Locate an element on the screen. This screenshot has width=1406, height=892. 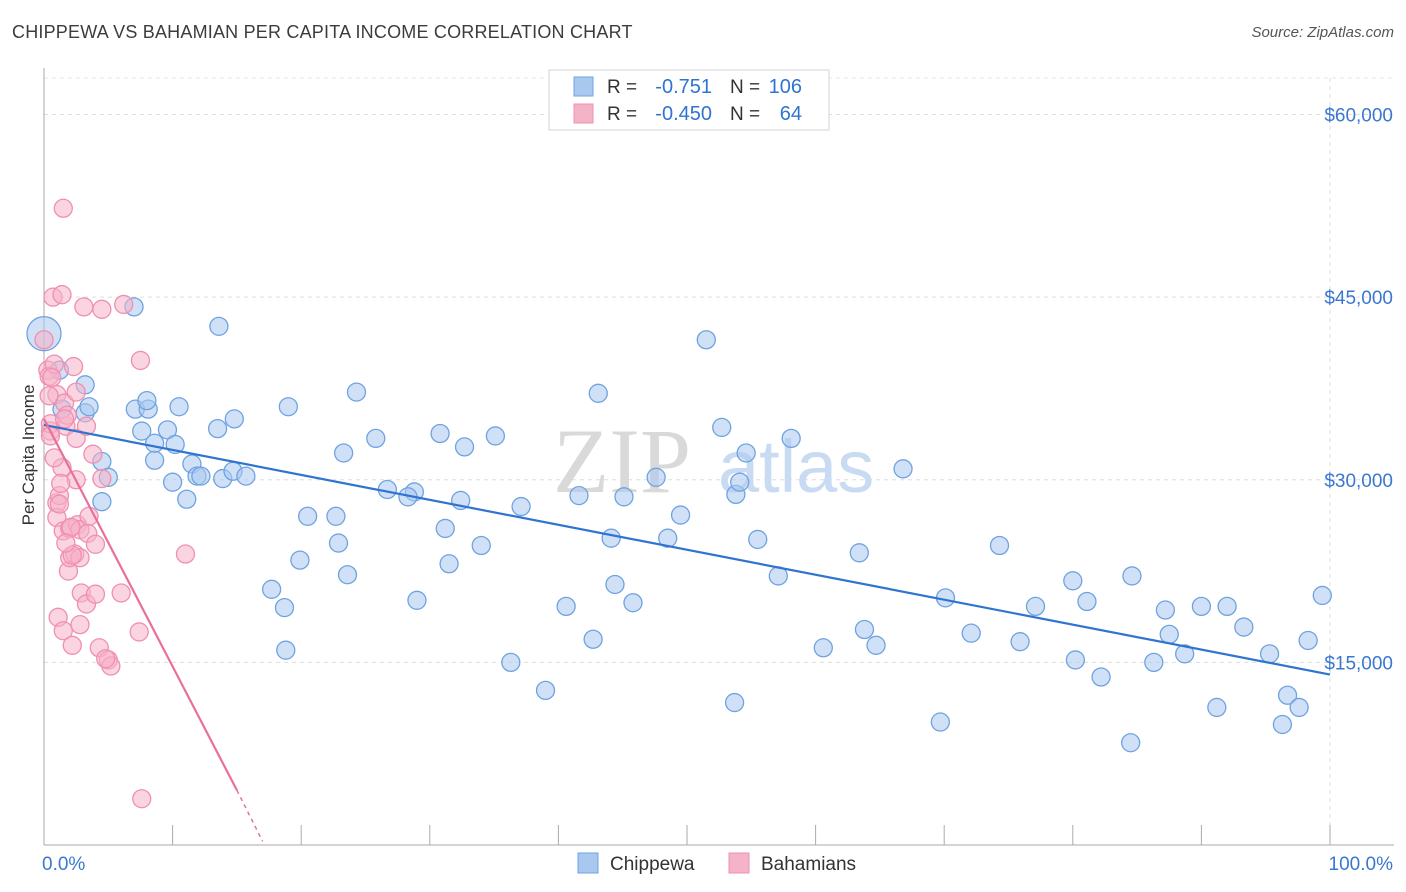
x-tick-labels: 0.0% 100.0% is located at coordinates (717, 864).